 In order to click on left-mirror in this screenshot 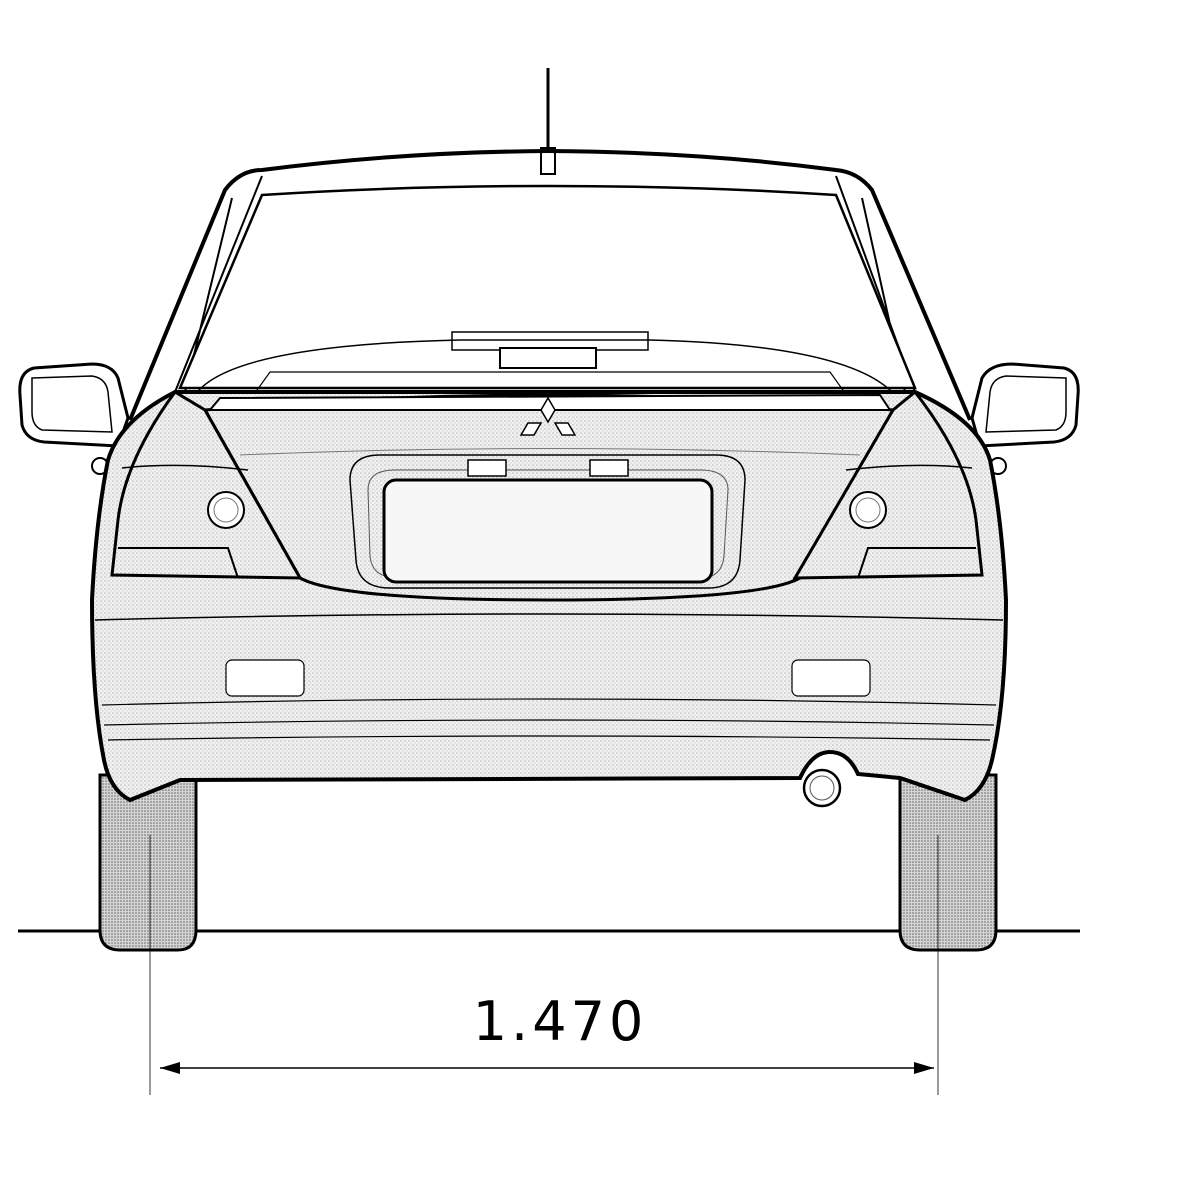, I will do `click(74, 405)`.